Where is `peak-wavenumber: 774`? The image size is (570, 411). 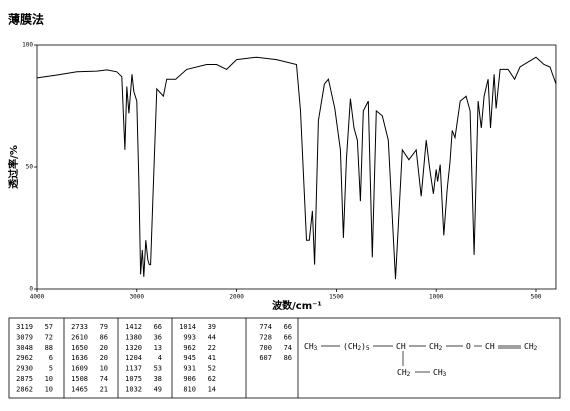
peak-wavenumber: 774 is located at coordinates (265, 327).